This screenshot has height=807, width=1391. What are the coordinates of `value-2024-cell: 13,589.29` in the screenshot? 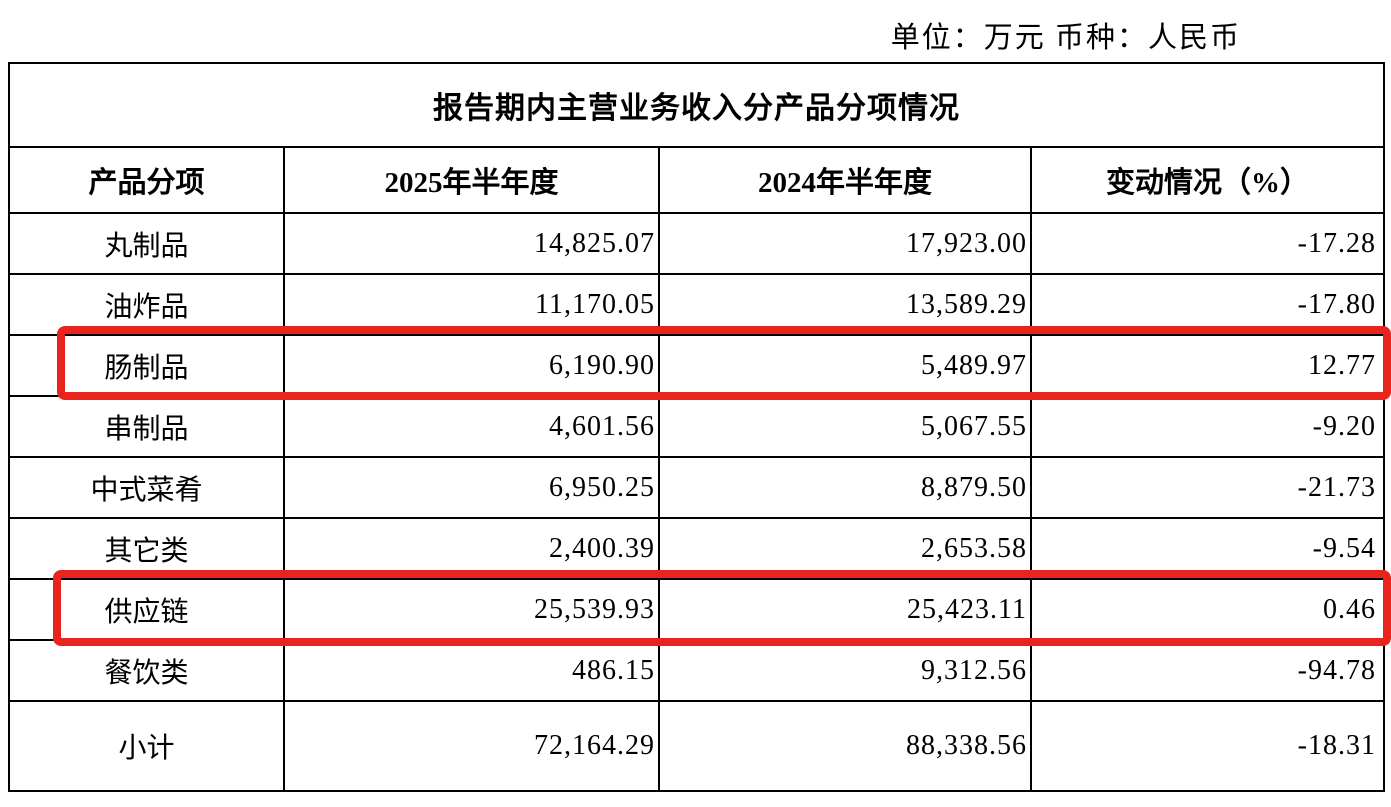 It's located at (845, 304).